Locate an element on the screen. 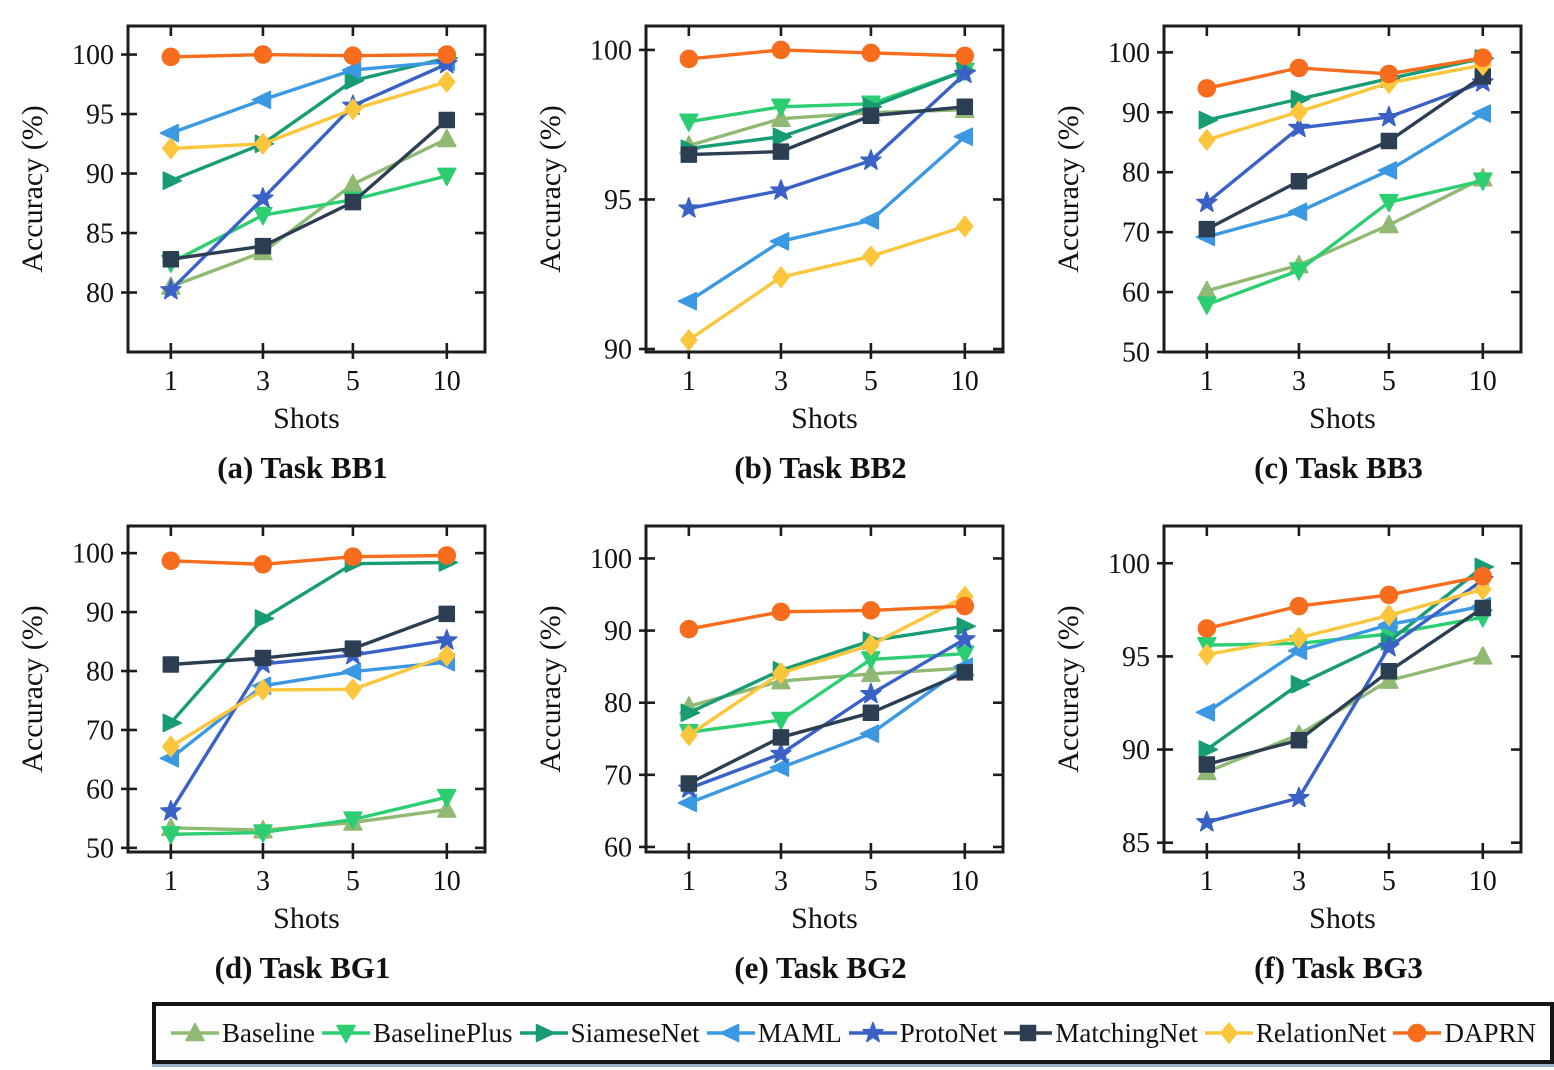 The width and height of the screenshot is (1554, 1070). triangle-left-marker-icon is located at coordinates (730, 1033).